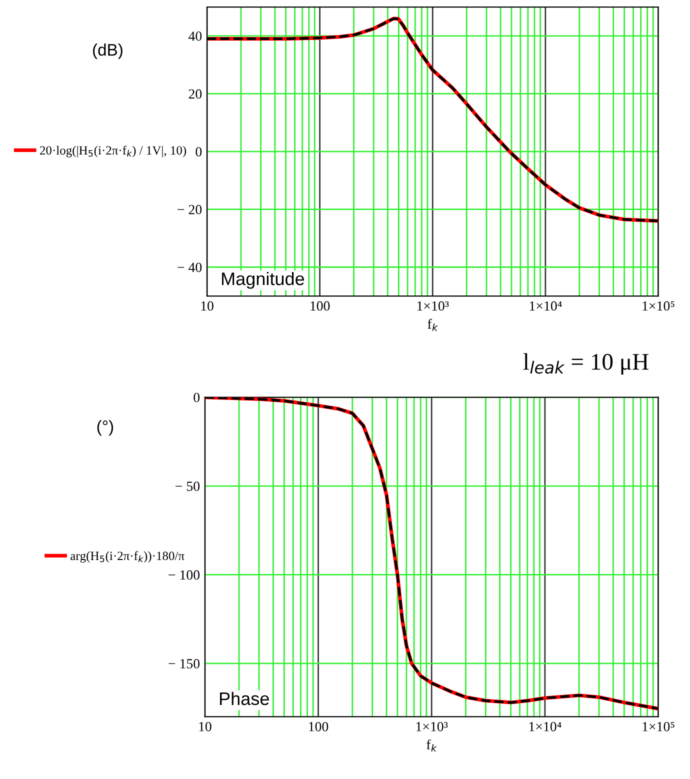  What do you see at coordinates (127, 557) in the screenshot?
I see `legend-label: arg(H$_{5}$(i·2π·f$_{k}$))·180/π` at bounding box center [127, 557].